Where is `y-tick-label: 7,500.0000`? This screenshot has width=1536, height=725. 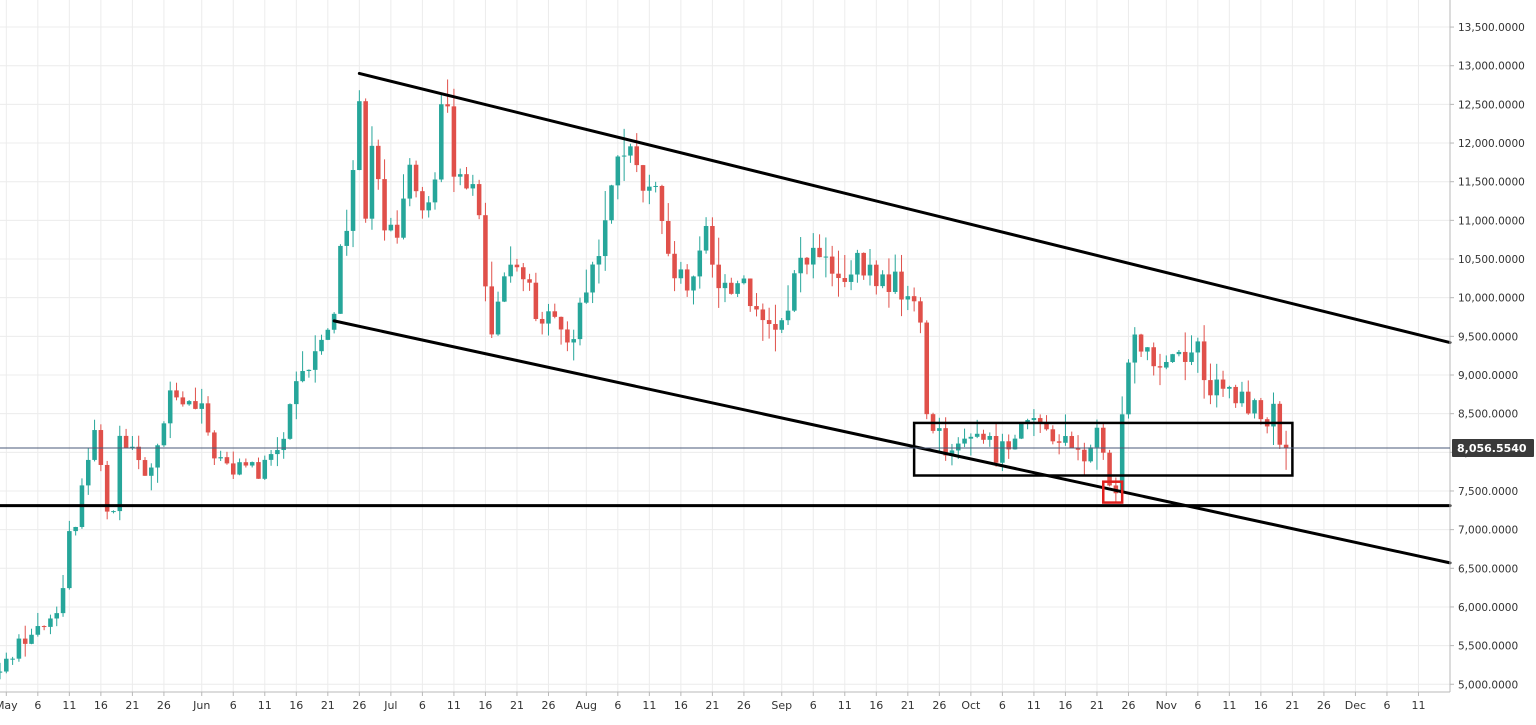 y-tick-label: 7,500.0000 is located at coordinates (1488, 492).